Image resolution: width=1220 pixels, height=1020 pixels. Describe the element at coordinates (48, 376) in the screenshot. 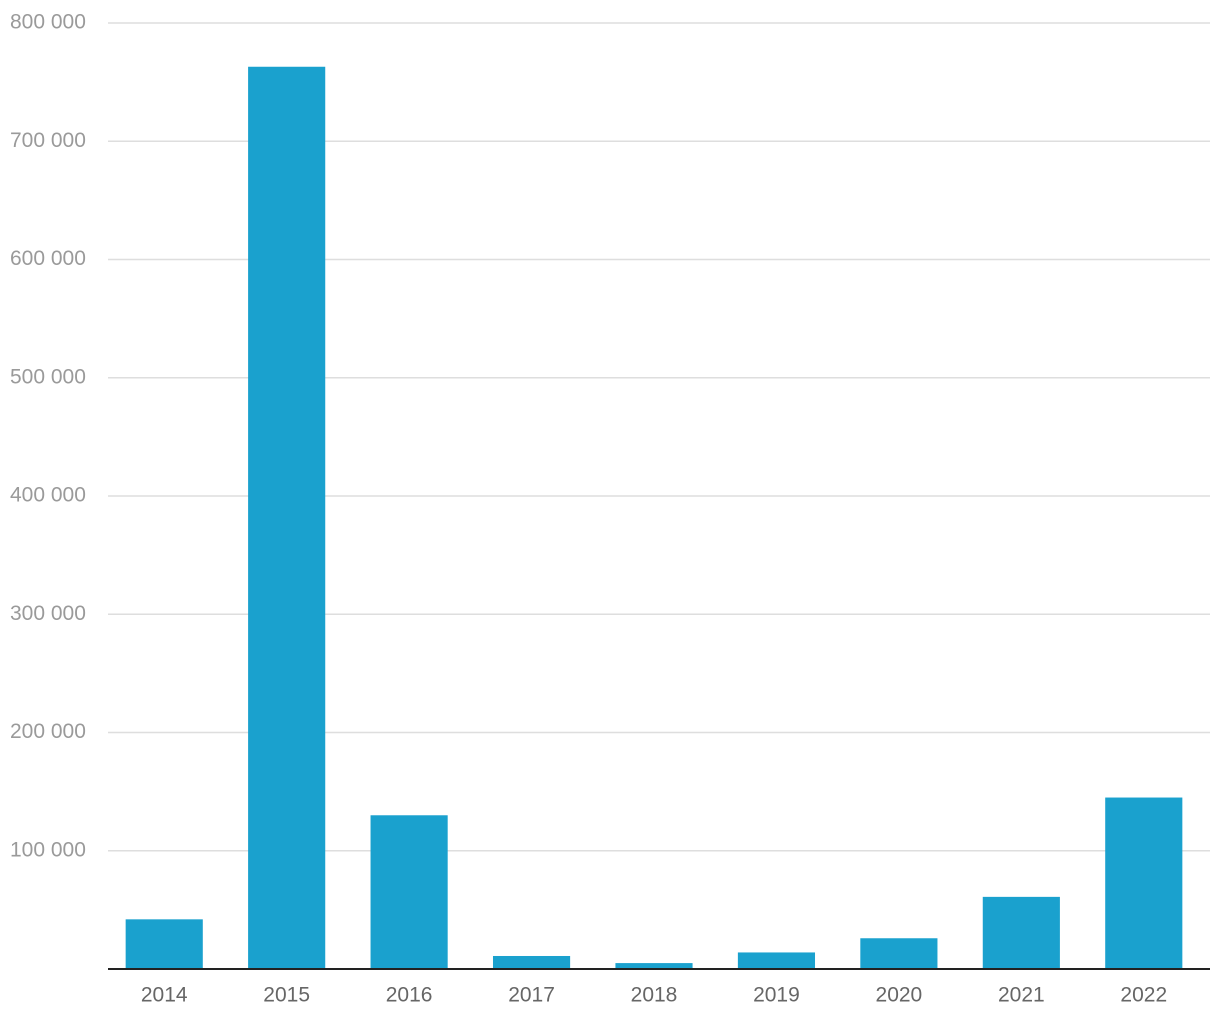

I see `y-tick-label: 500 000` at that location.